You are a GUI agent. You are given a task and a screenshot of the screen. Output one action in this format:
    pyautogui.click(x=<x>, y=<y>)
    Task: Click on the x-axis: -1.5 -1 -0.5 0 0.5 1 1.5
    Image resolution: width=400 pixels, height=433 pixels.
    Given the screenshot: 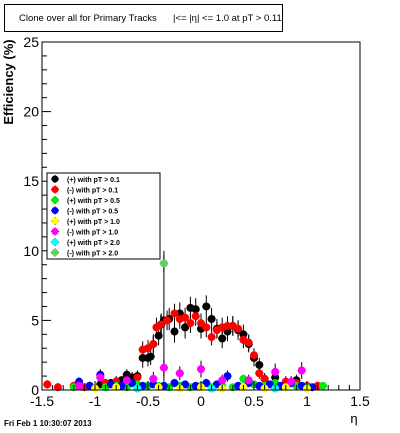 What is the action you would take?
    pyautogui.click(x=200, y=395)
    